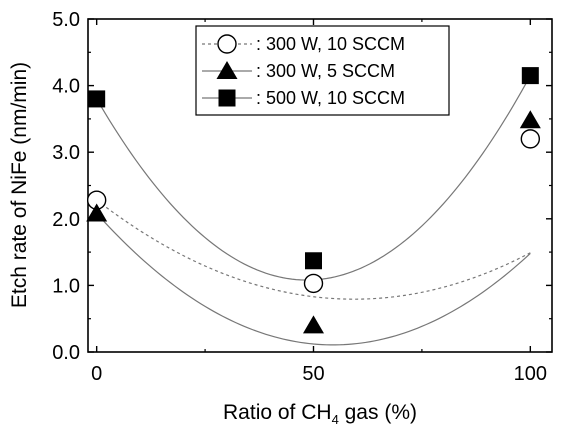 This screenshot has width=568, height=428. Describe the element at coordinates (313, 374) in the screenshot. I see `x-tick-label: 50` at that location.